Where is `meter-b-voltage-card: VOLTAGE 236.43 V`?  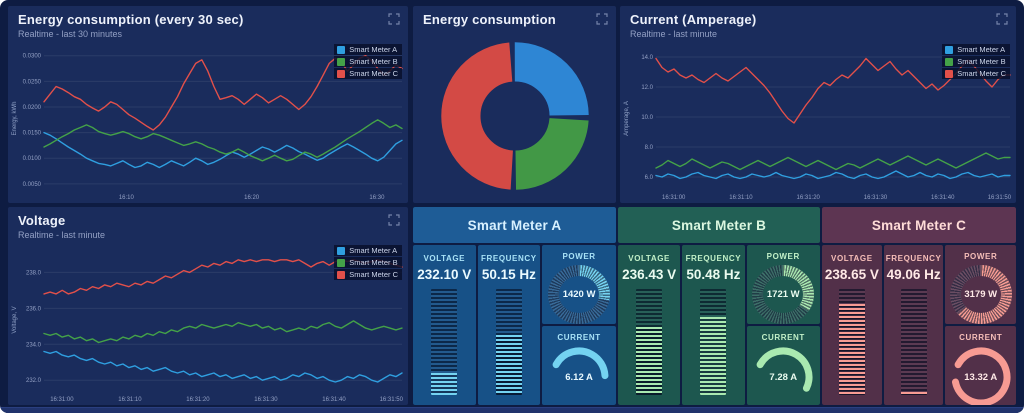 meter-b-voltage-card: VOLTAGE 236.43 V is located at coordinates (649, 325).